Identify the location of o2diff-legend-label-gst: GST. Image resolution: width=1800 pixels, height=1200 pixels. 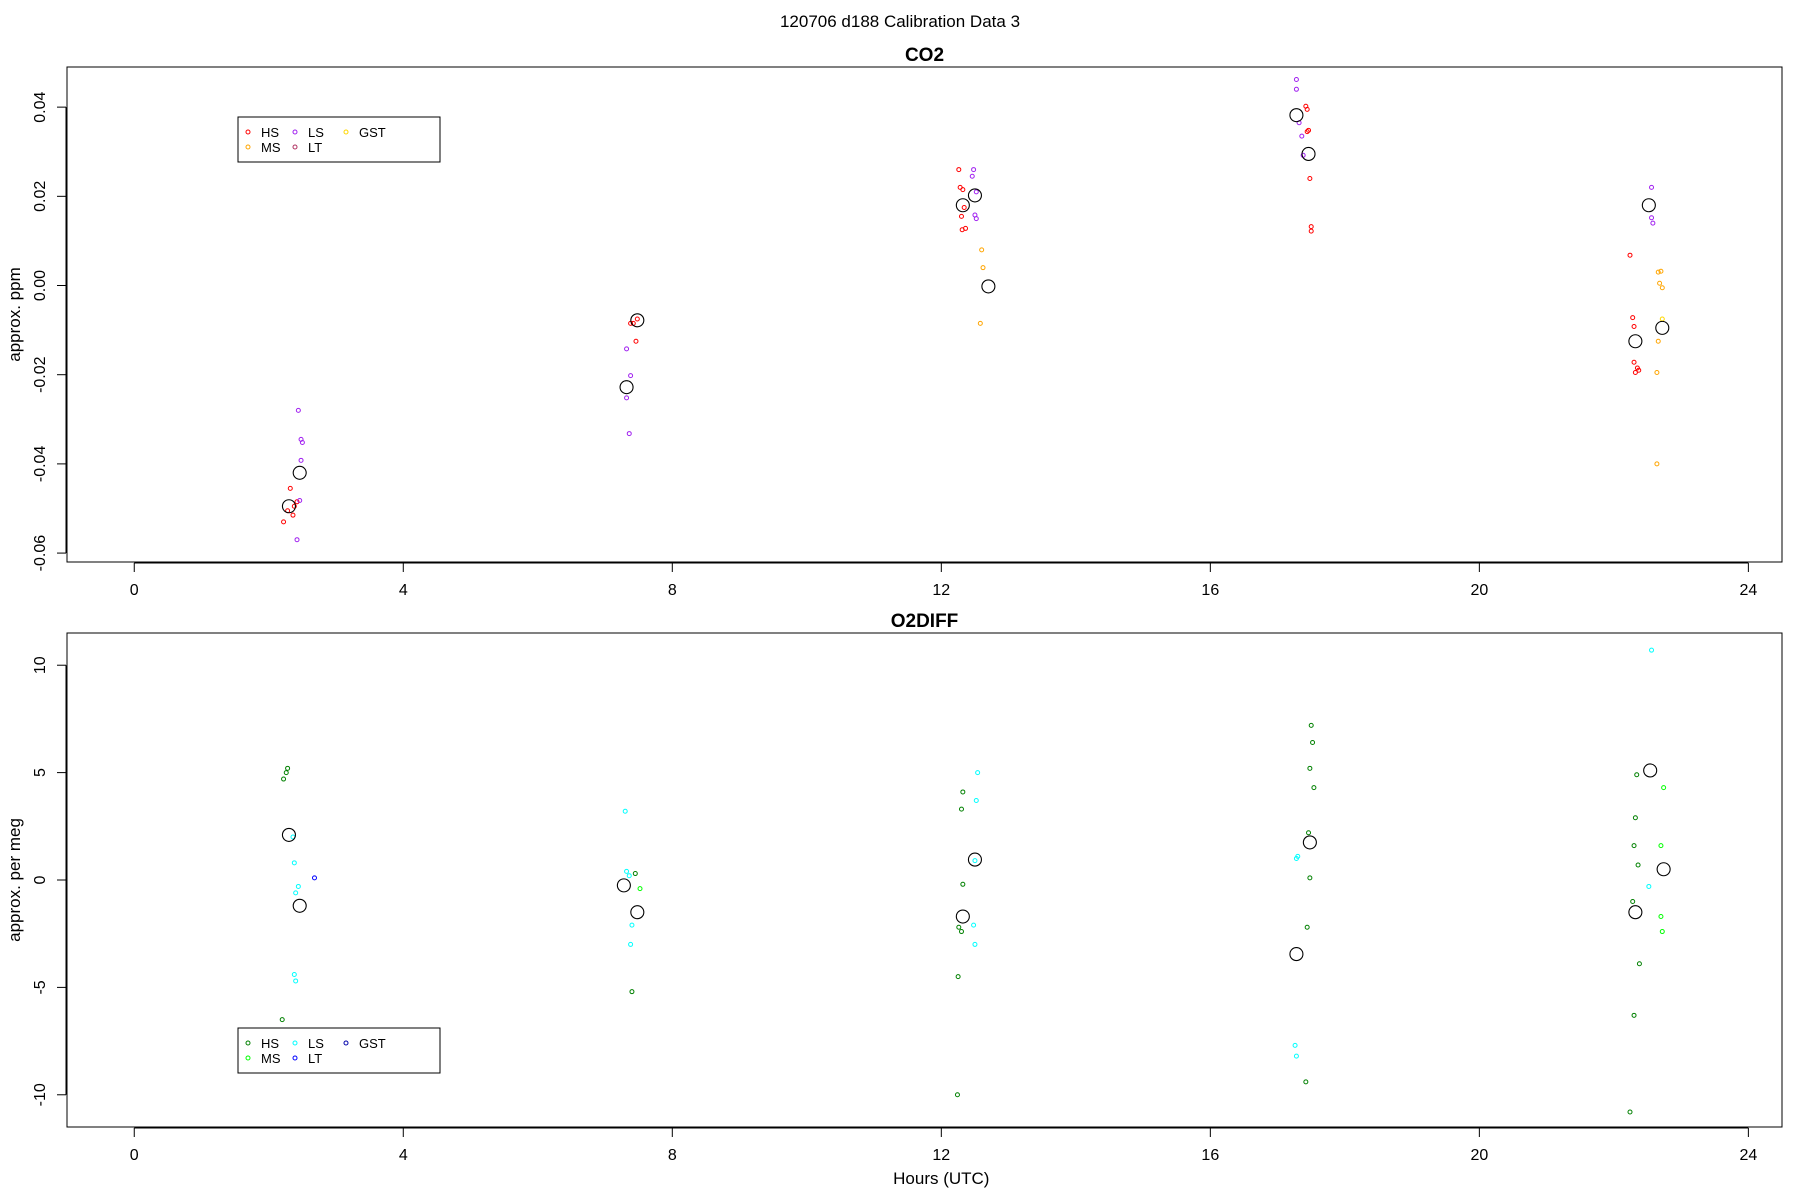
(372, 1043).